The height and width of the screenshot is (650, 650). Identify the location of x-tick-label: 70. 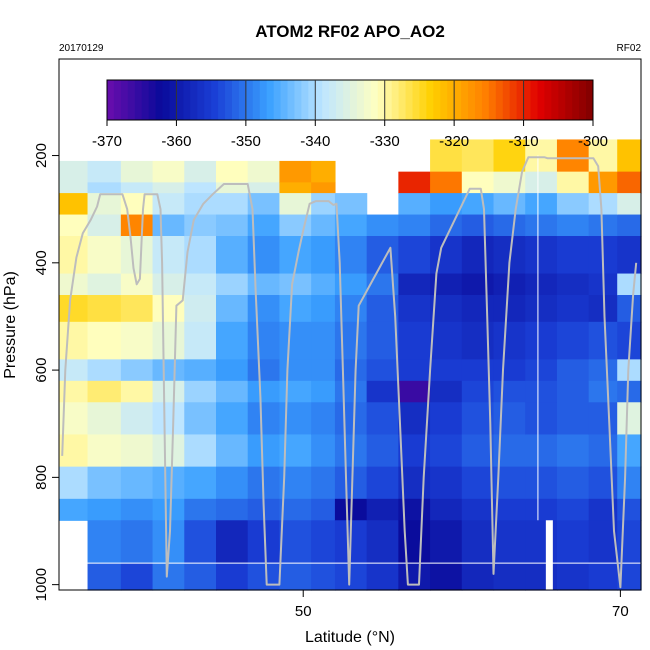
(620, 611).